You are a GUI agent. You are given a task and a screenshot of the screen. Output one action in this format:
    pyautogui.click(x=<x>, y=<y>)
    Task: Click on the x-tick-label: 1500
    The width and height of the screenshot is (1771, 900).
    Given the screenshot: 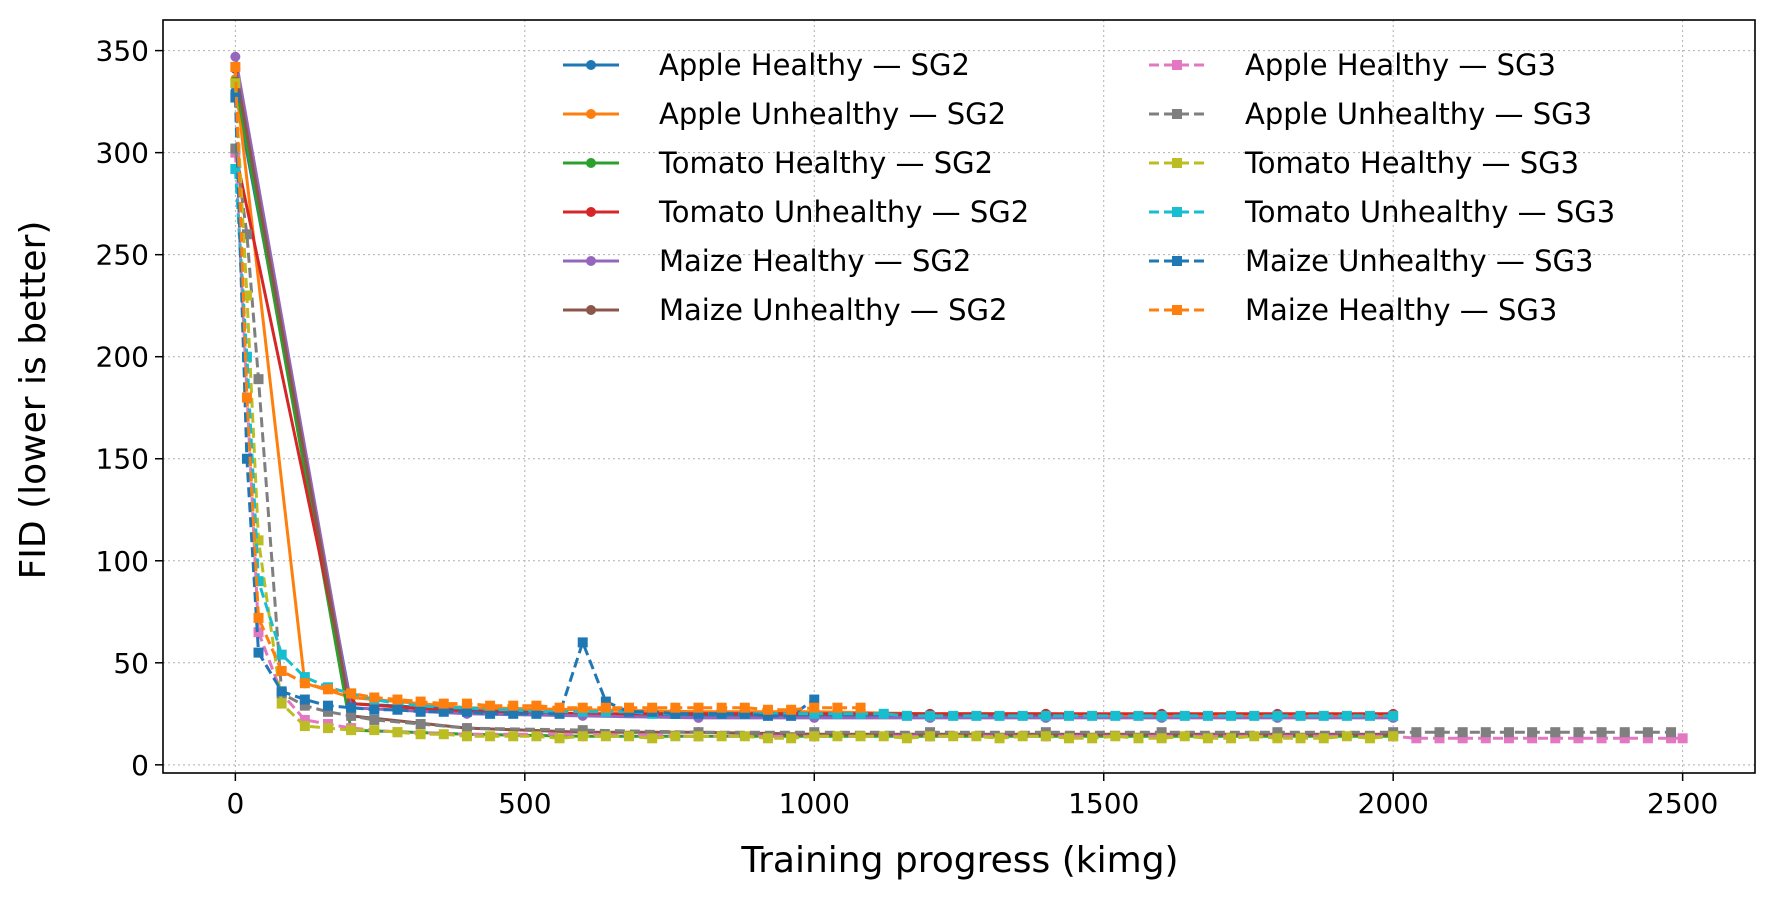 What is the action you would take?
    pyautogui.click(x=1103, y=803)
    